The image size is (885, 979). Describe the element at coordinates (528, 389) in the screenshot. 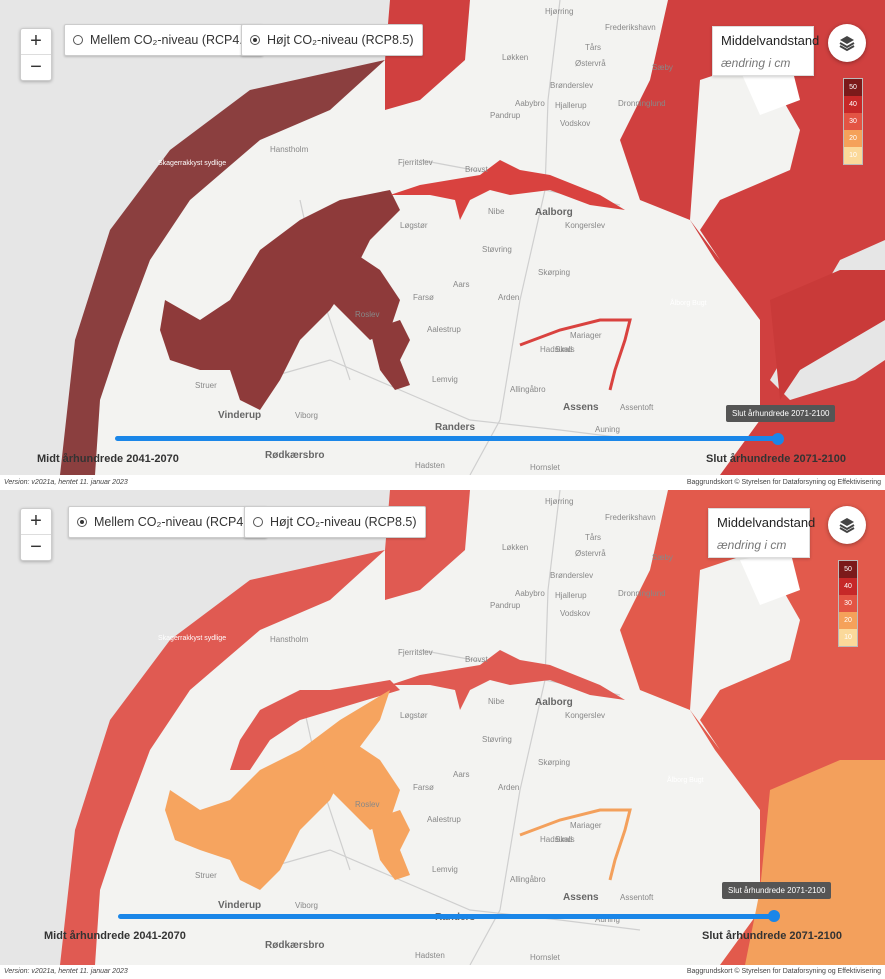

I see `svg-text: Allingåbro` at that location.